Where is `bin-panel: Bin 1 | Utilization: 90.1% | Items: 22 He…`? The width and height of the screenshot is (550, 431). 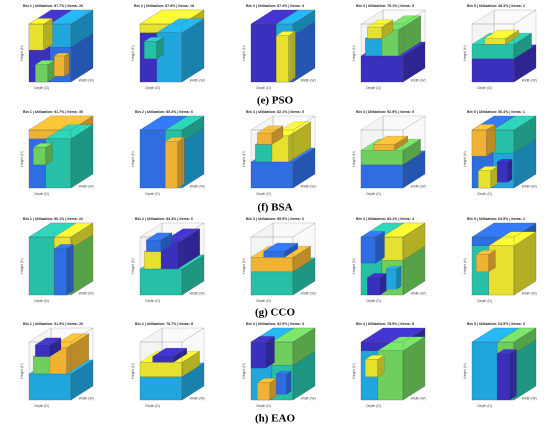
bin-panel: Bin 1 | Utilization: 90.1% | Items: 22 He… is located at coordinates (57, 260).